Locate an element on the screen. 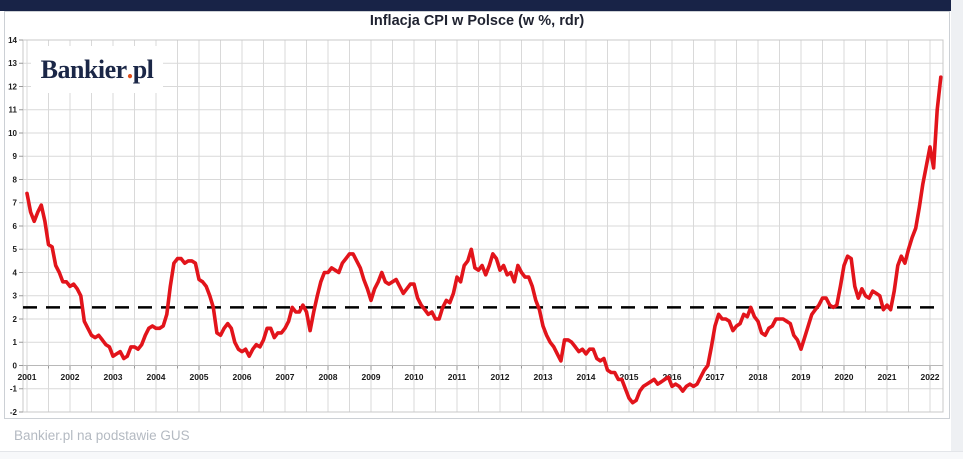  bankier-logo: Bankier. pl is located at coordinates (97, 69).